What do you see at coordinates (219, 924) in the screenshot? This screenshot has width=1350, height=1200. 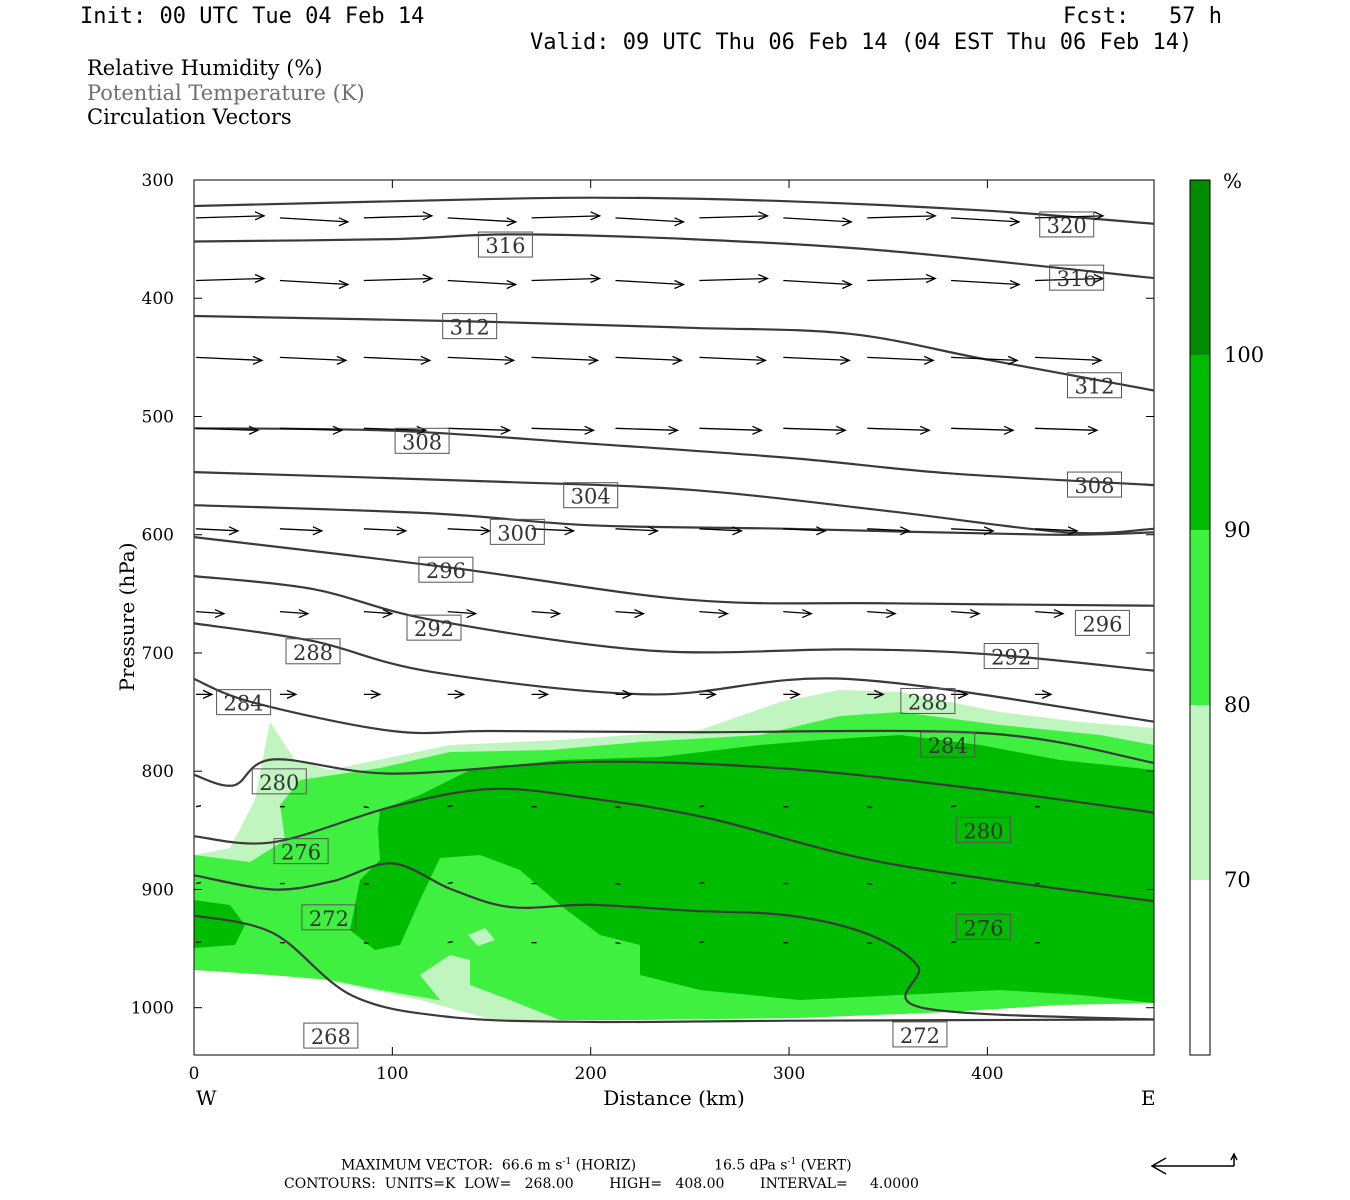 I see `rh-90-100-left-blob` at bounding box center [219, 924].